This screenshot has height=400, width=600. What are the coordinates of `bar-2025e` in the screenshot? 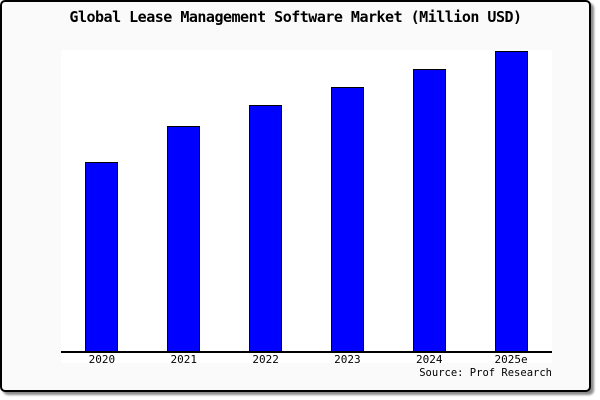 It's located at (511, 201).